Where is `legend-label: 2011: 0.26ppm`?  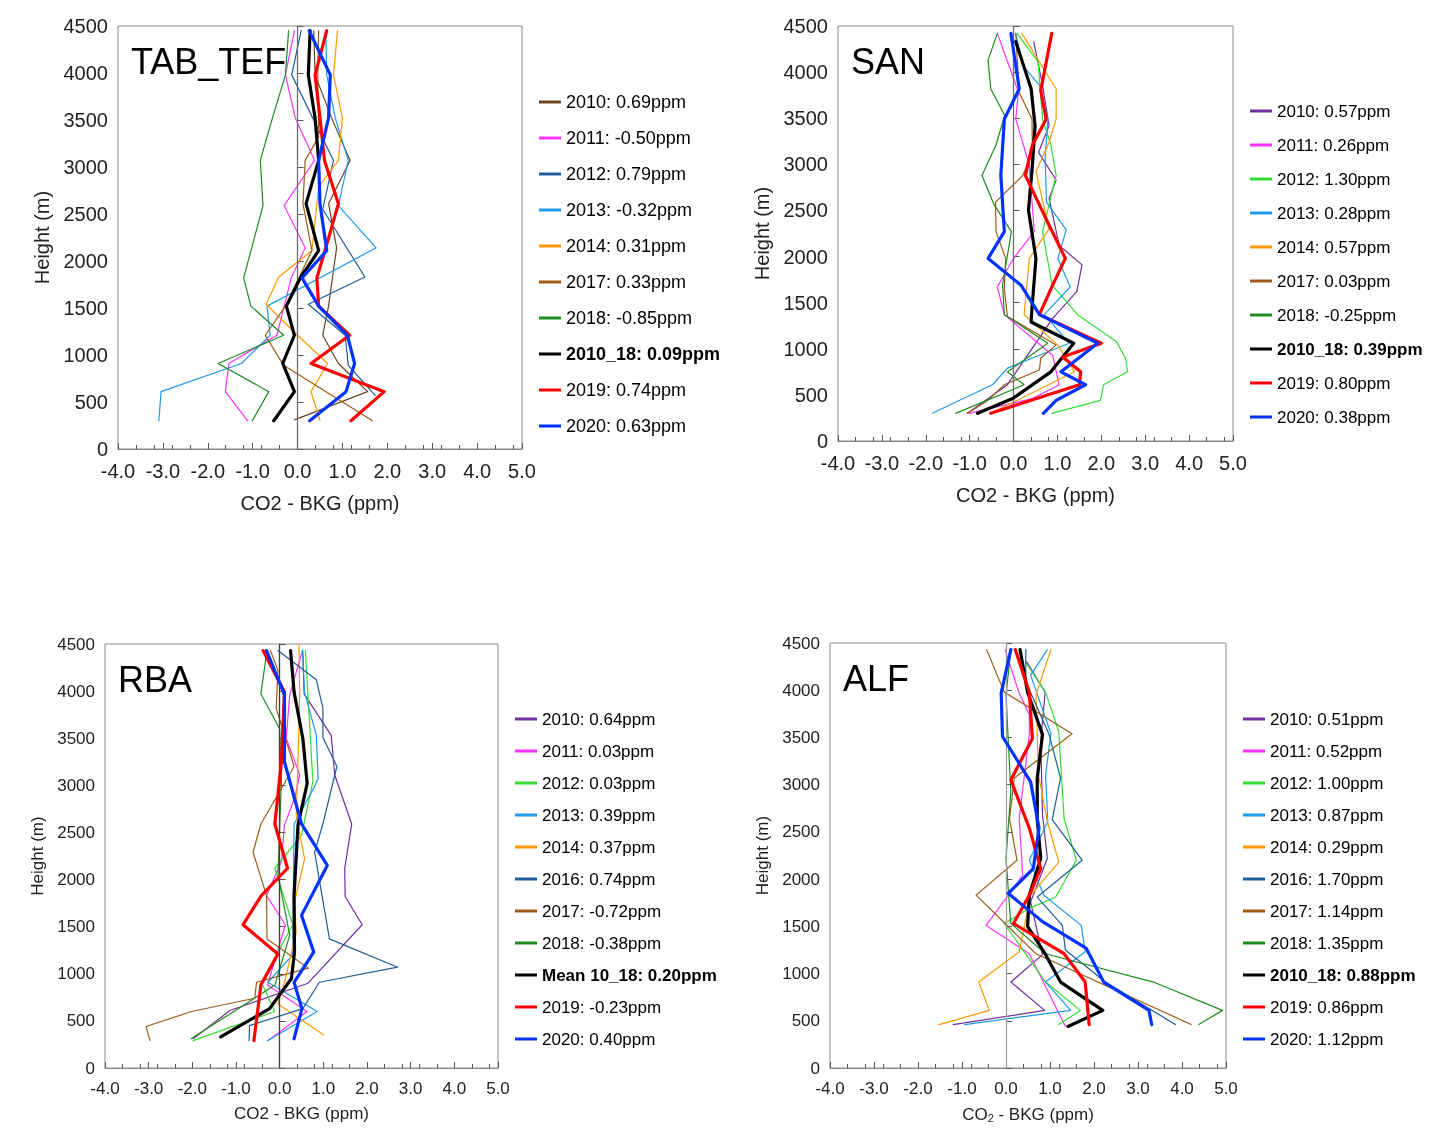 legend-label: 2011: 0.26ppm is located at coordinates (1333, 145).